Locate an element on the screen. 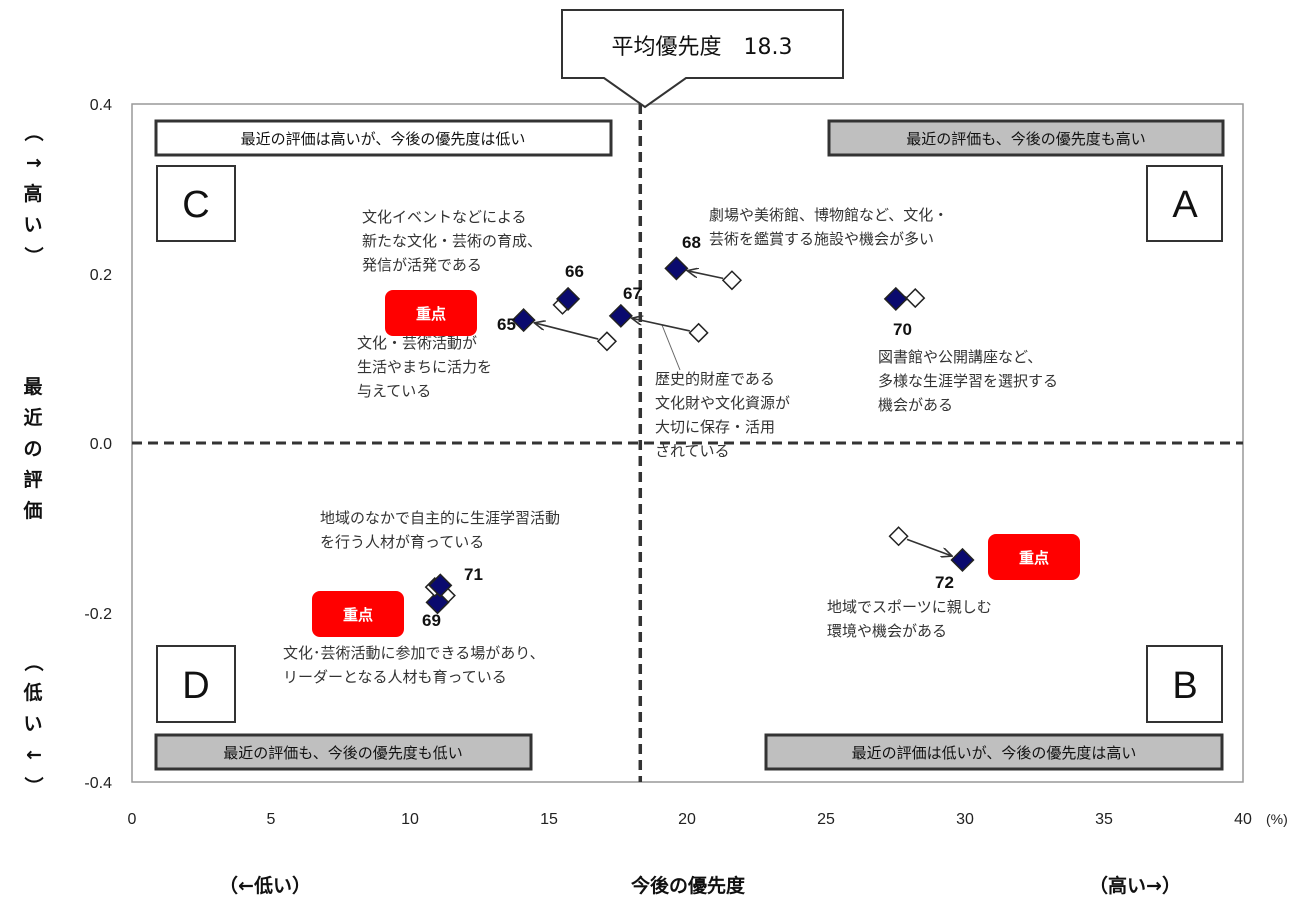  quadrant-a-label-box is located at coordinates (1026, 138).